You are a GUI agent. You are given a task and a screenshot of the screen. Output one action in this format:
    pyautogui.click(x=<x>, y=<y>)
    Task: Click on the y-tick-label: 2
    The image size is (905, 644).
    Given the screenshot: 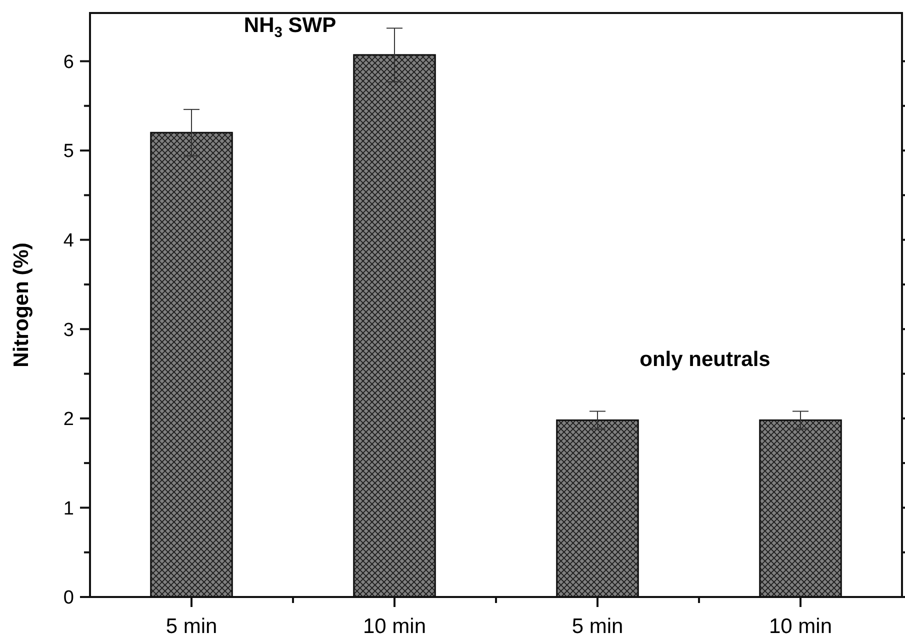 What is the action you would take?
    pyautogui.click(x=68, y=419)
    